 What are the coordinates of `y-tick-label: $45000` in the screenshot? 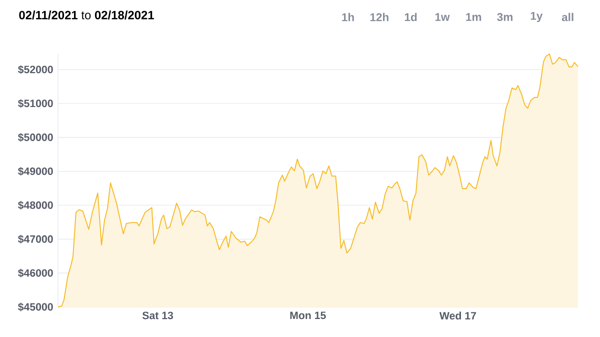 It's located at (35, 307).